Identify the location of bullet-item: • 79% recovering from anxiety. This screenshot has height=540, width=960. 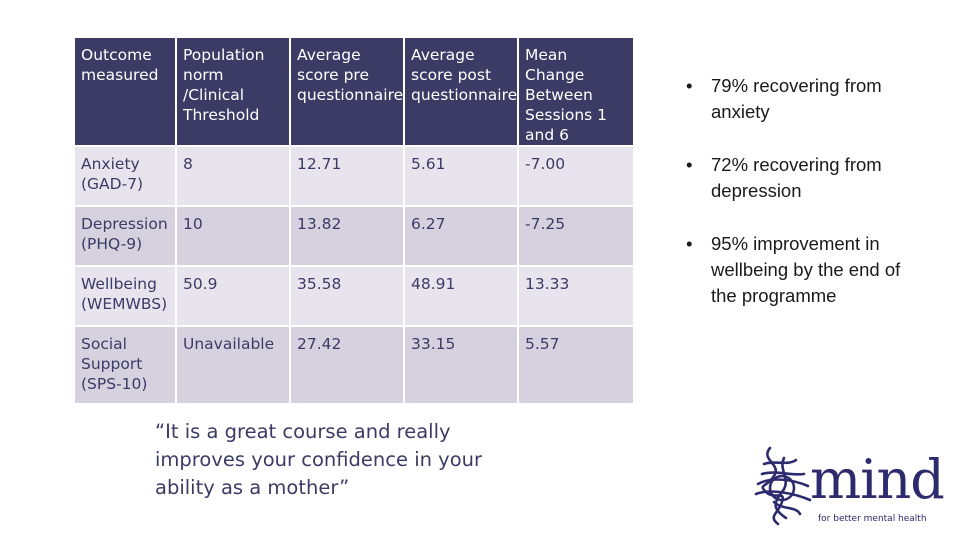
(806, 99).